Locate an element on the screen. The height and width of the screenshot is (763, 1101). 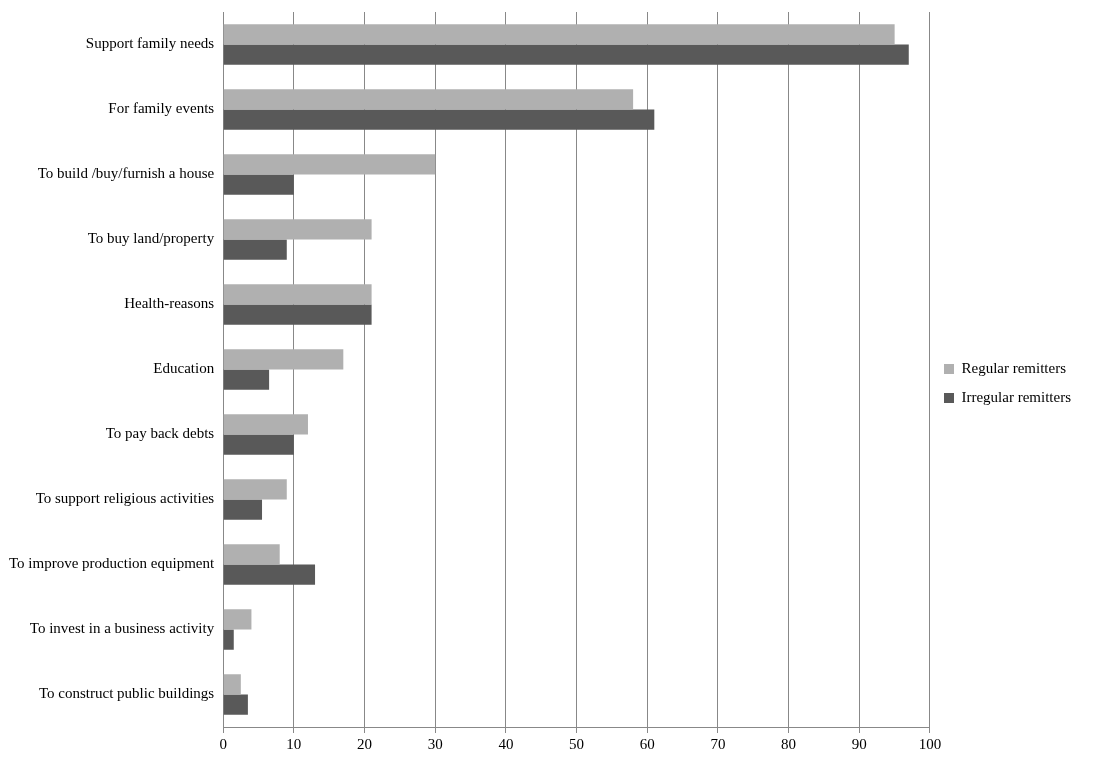
y-tick-label: To buy land/property is located at coordinates (151, 238).